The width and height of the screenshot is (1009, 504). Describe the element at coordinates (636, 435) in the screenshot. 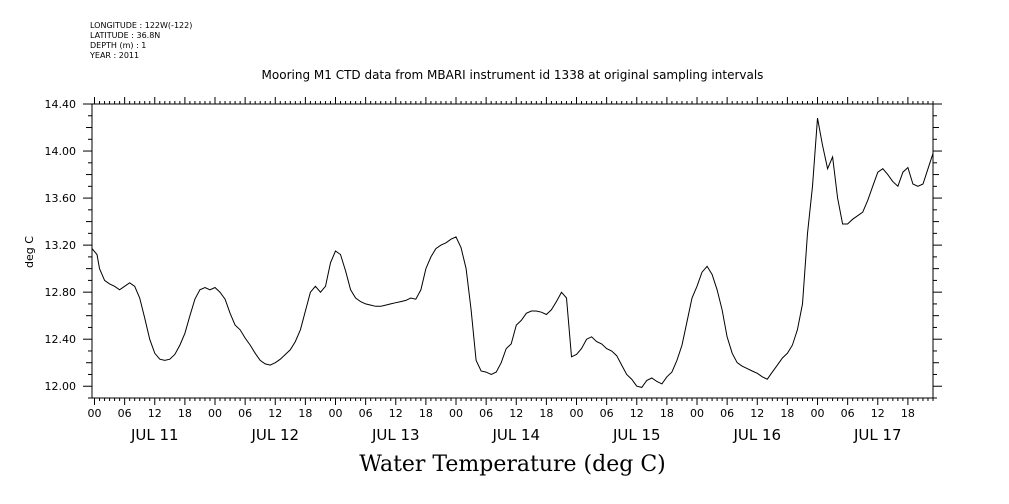

I see `x-day-label: JUL 15` at that location.